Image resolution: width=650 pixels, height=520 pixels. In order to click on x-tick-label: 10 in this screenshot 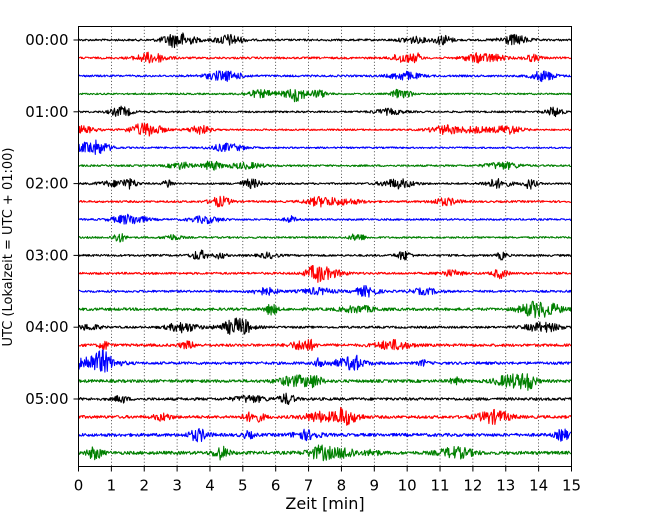, I will do `click(407, 486)`.